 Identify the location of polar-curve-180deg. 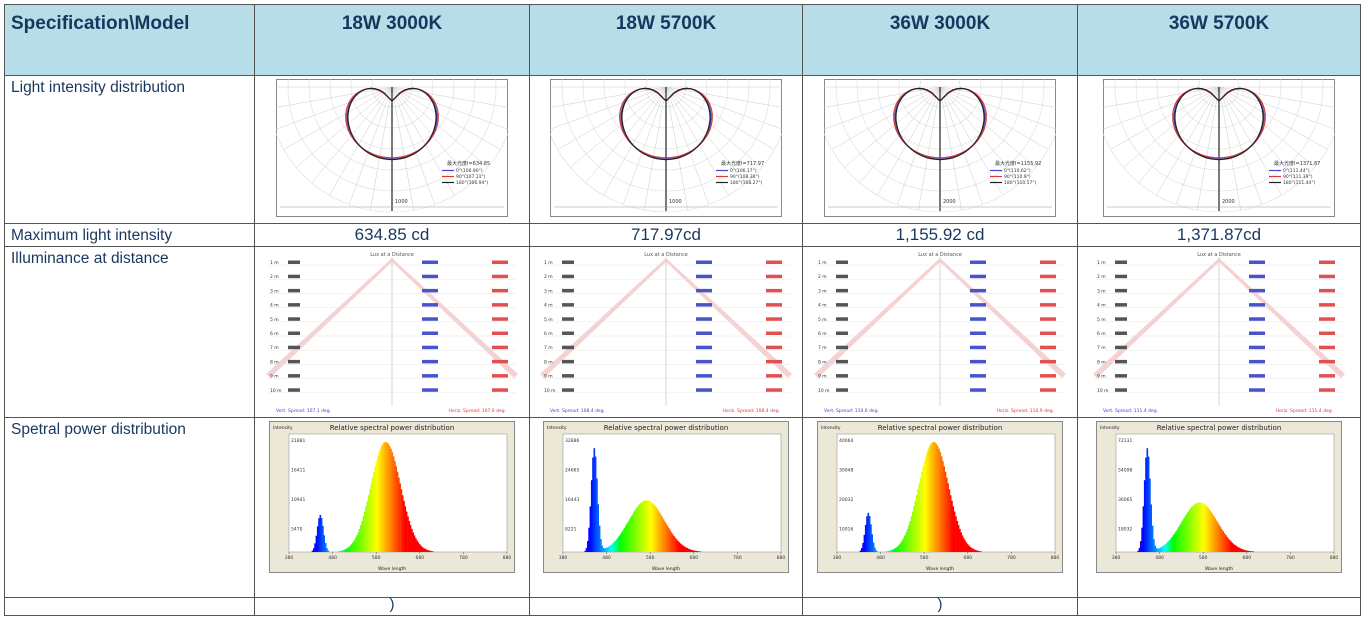
(1219, 124).